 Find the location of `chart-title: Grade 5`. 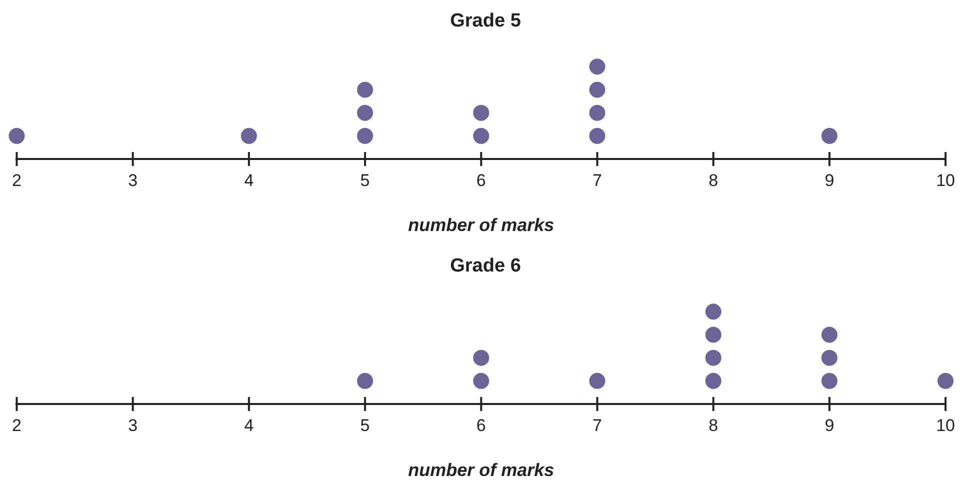

chart-title: Grade 5 is located at coordinates (486, 21).